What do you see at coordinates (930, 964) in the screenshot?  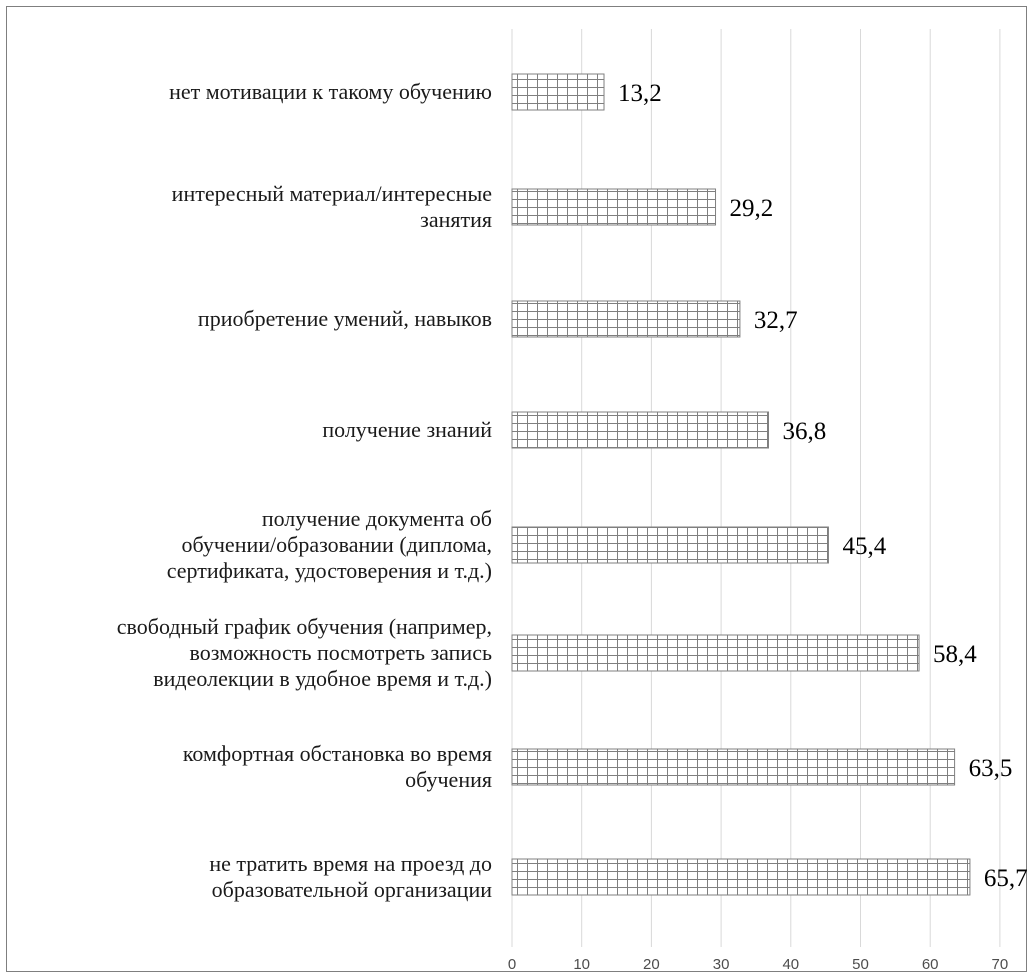 I see `x-tick-label: 60` at bounding box center [930, 964].